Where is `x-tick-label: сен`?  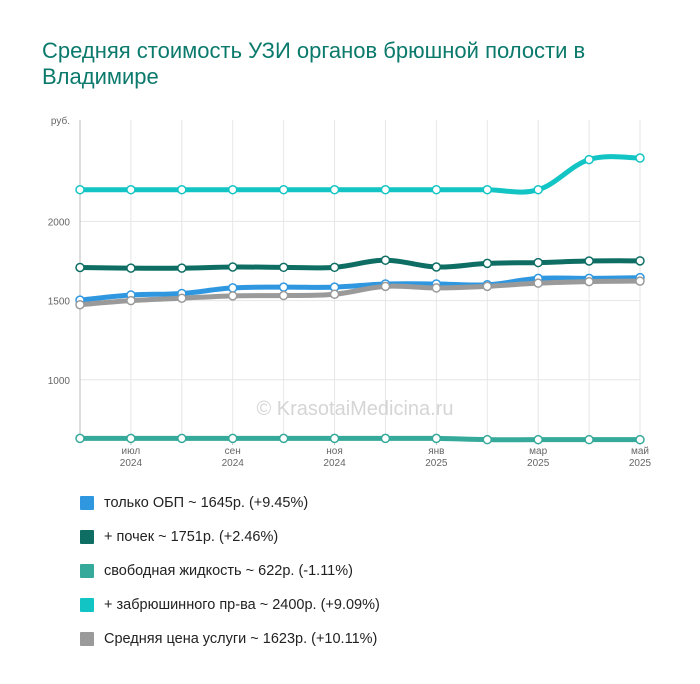
x-tick-label: сен is located at coordinates (233, 451).